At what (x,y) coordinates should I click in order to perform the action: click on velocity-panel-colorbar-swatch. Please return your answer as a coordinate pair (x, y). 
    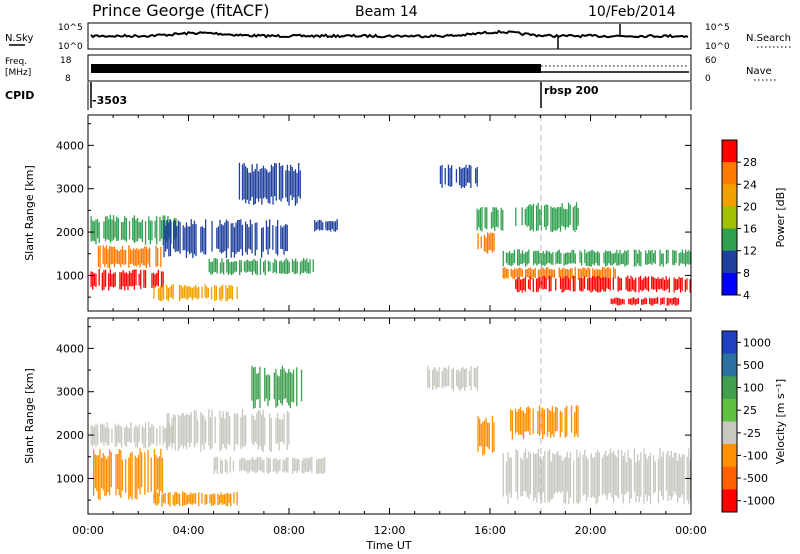
    Looking at the image, I should click on (729, 343).